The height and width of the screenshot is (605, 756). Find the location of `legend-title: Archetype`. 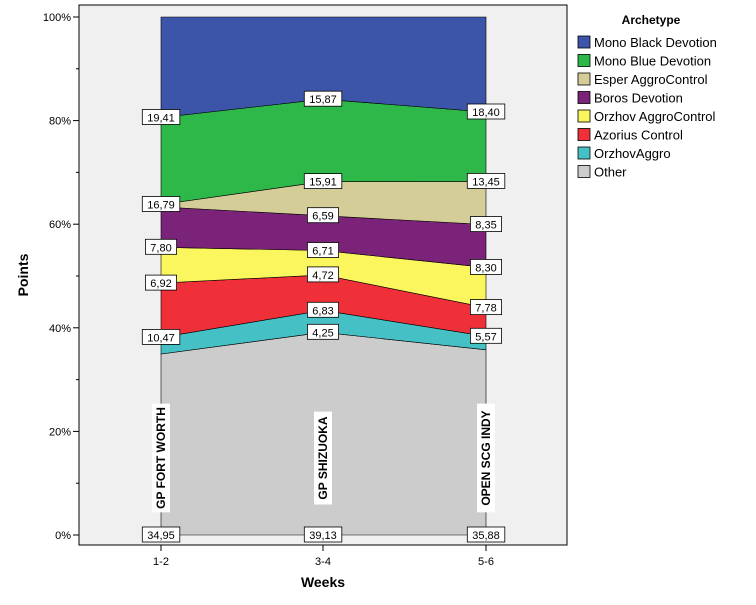

legend-title: Archetype is located at coordinates (651, 20).